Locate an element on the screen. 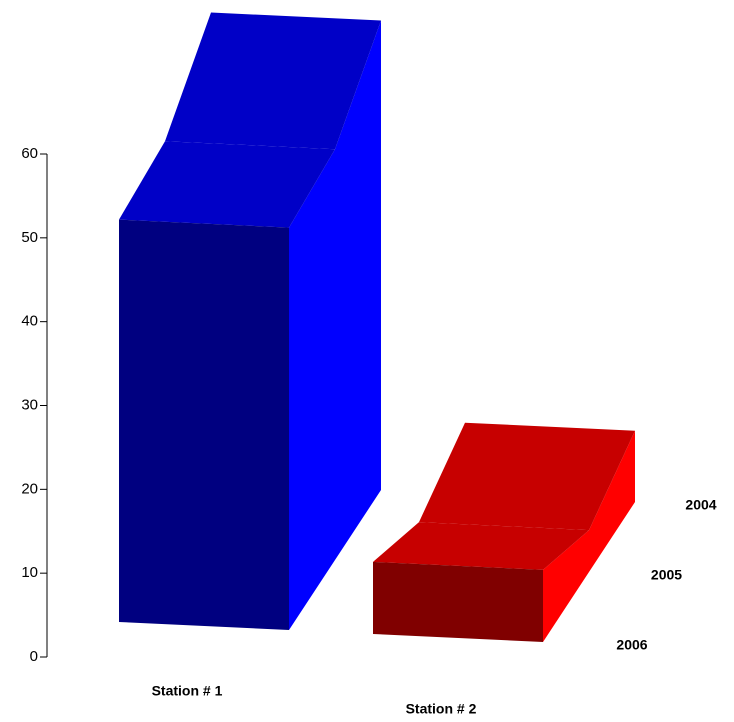 Image resolution: width=734 pixels, height=722 pixels. y-tick-label: 40 is located at coordinates (29, 321).